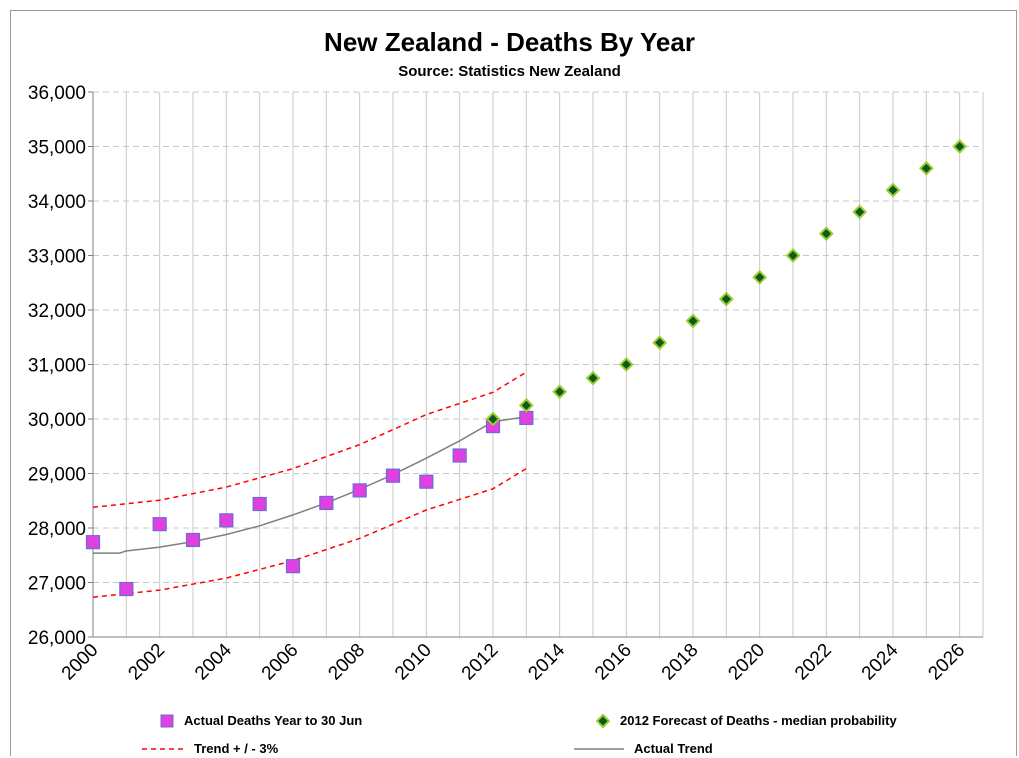 The height and width of the screenshot is (758, 1019). Describe the element at coordinates (57, 93) in the screenshot. I see `y-tick-label: 36,000` at that location.